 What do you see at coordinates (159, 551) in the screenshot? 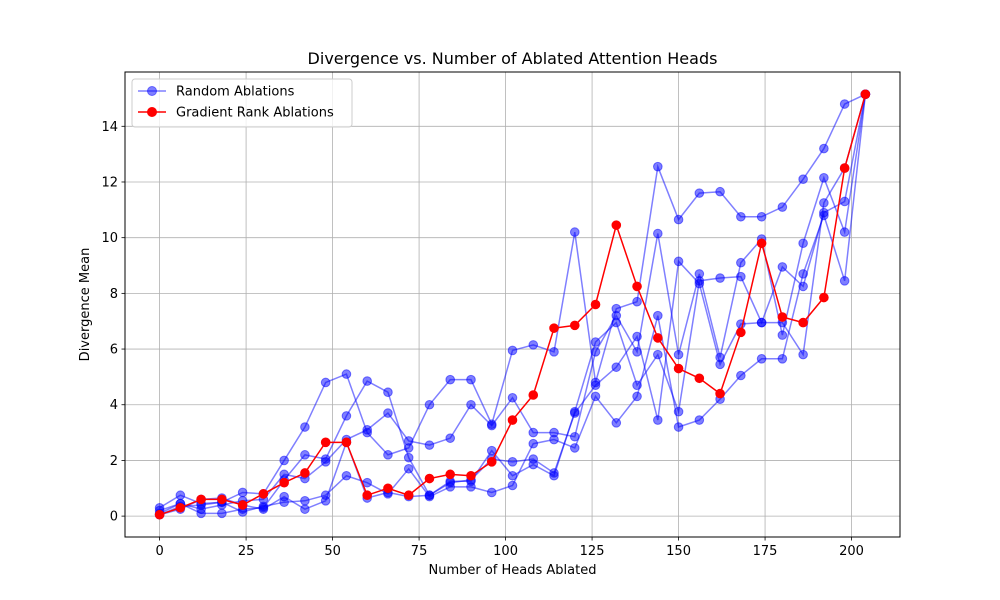
I see `x-tick-label: 0` at bounding box center [159, 551].